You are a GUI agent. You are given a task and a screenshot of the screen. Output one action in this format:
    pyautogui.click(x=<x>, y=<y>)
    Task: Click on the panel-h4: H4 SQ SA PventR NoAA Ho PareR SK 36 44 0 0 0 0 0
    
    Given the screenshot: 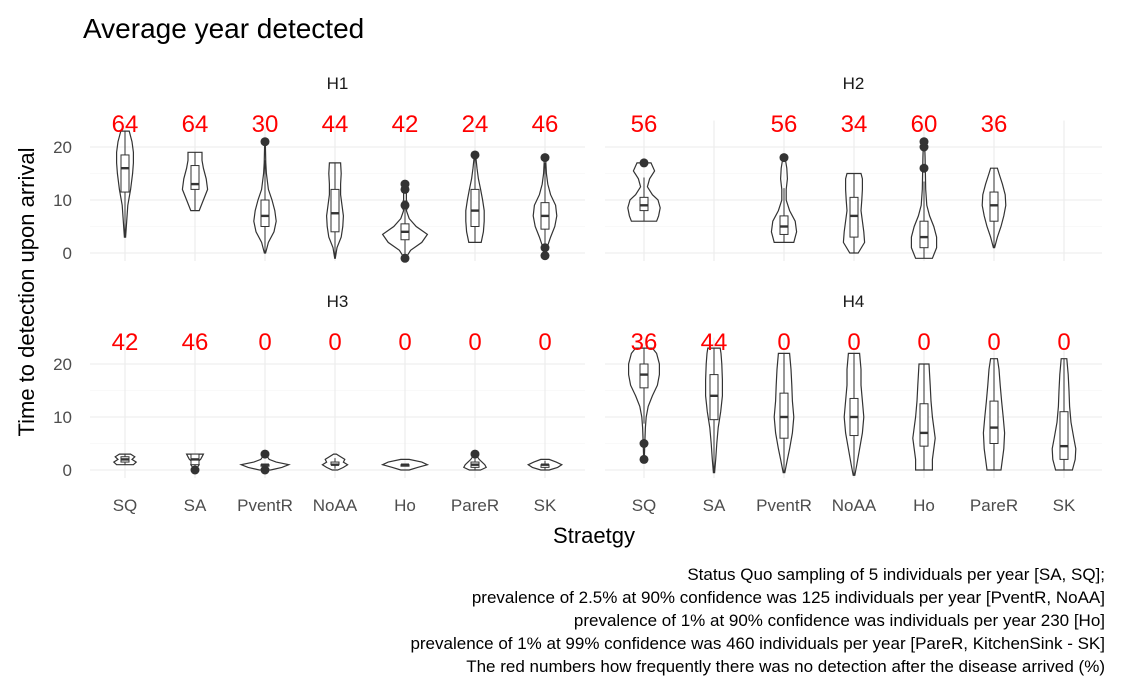 What is the action you would take?
    pyautogui.click(x=853, y=403)
    